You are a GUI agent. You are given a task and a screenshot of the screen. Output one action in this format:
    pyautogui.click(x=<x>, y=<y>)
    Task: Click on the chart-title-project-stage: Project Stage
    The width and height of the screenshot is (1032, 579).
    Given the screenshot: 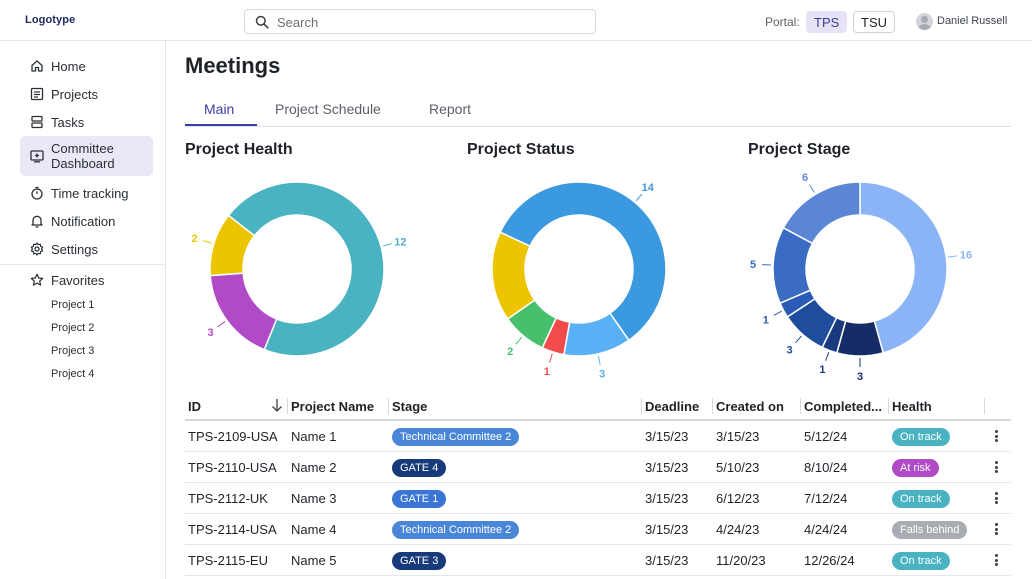 What is the action you would take?
    pyautogui.click(x=799, y=149)
    